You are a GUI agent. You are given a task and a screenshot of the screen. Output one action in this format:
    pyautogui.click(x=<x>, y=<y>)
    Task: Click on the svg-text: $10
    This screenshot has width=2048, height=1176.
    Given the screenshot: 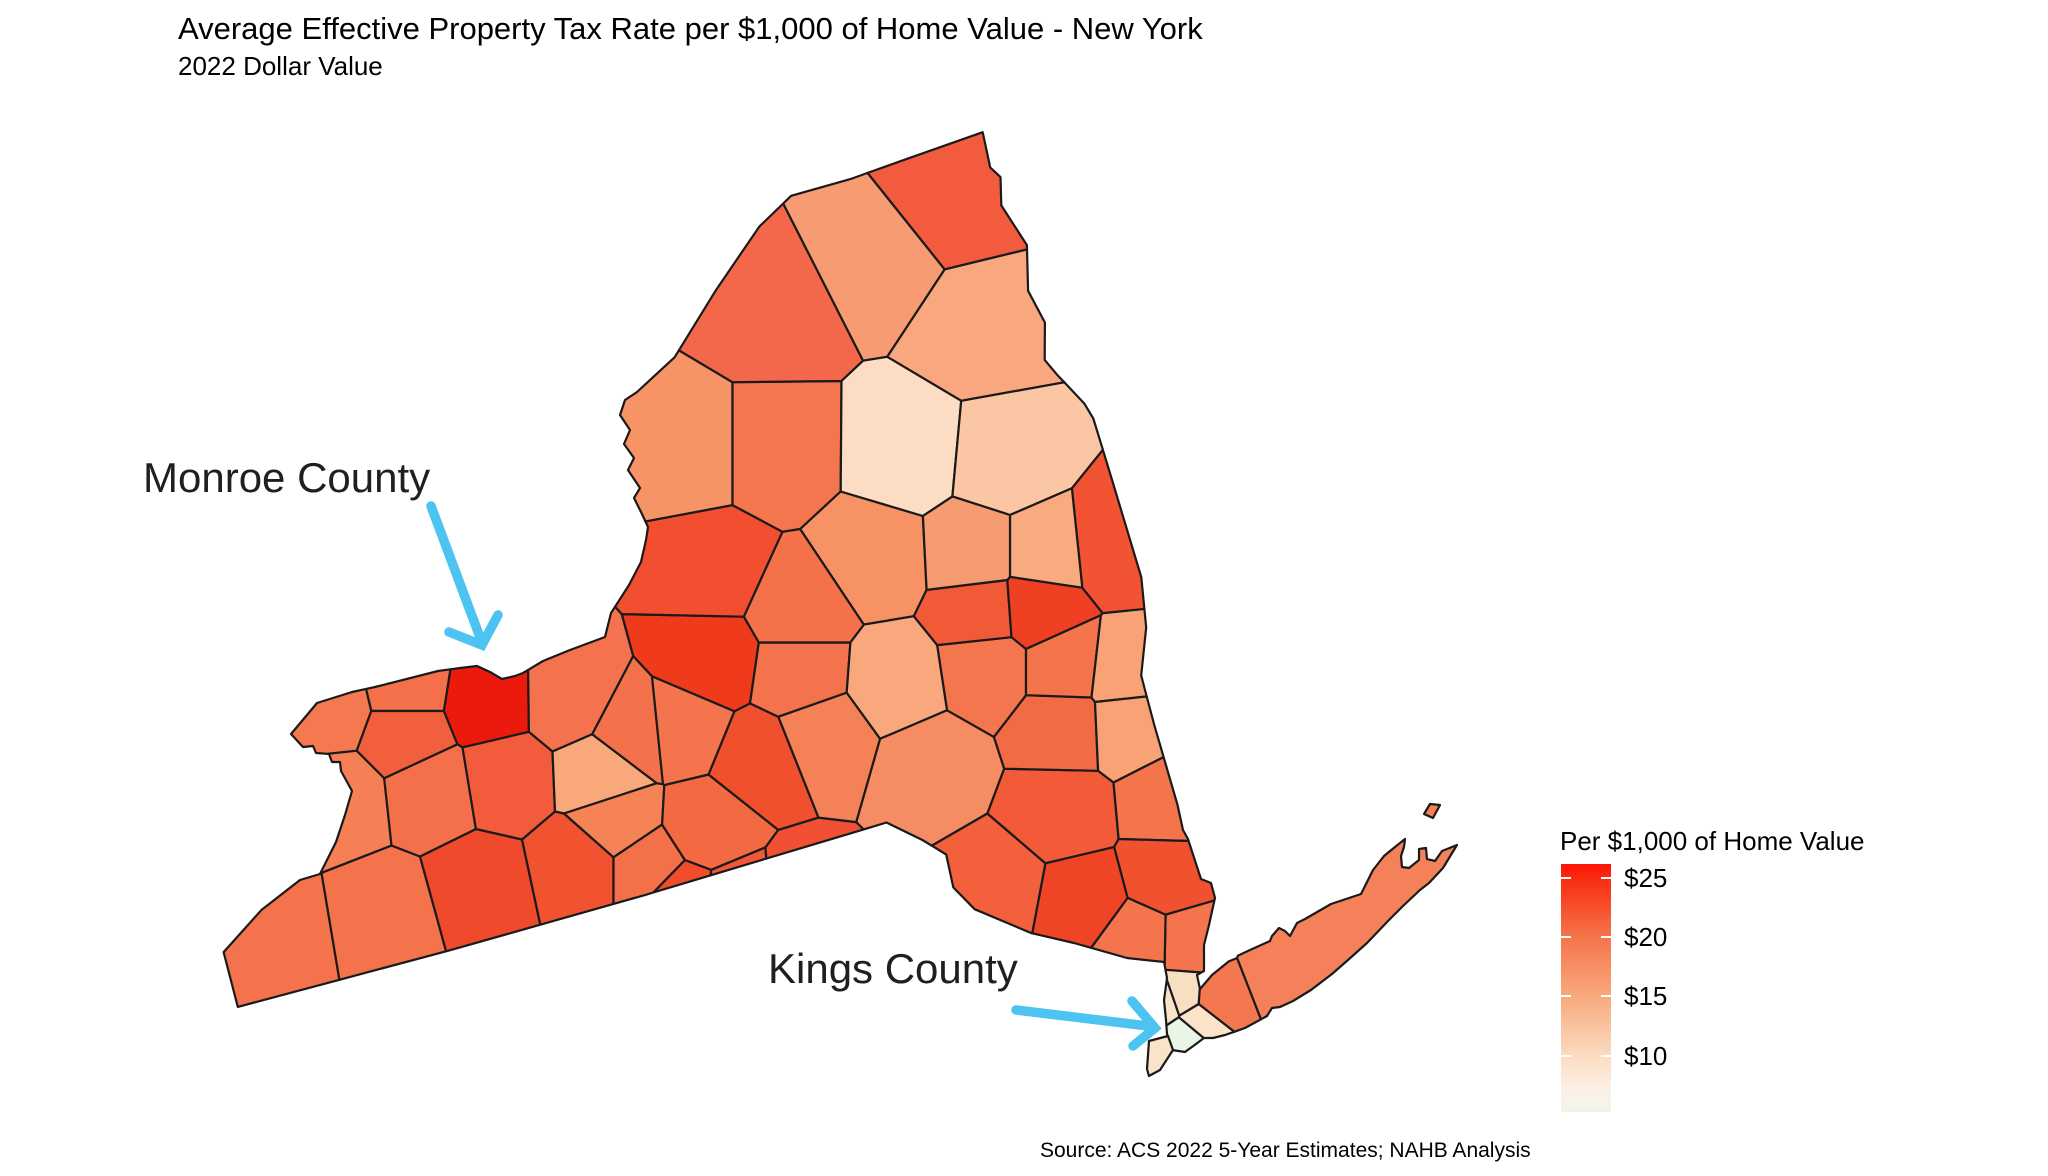 What is the action you would take?
    pyautogui.click(x=1645, y=1056)
    